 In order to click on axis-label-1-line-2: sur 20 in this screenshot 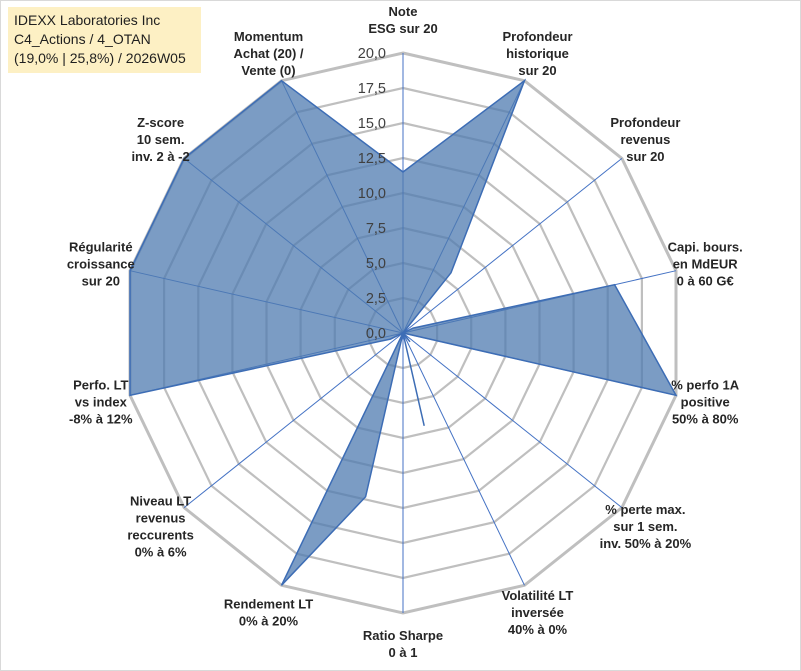, I will do `click(537, 70)`.